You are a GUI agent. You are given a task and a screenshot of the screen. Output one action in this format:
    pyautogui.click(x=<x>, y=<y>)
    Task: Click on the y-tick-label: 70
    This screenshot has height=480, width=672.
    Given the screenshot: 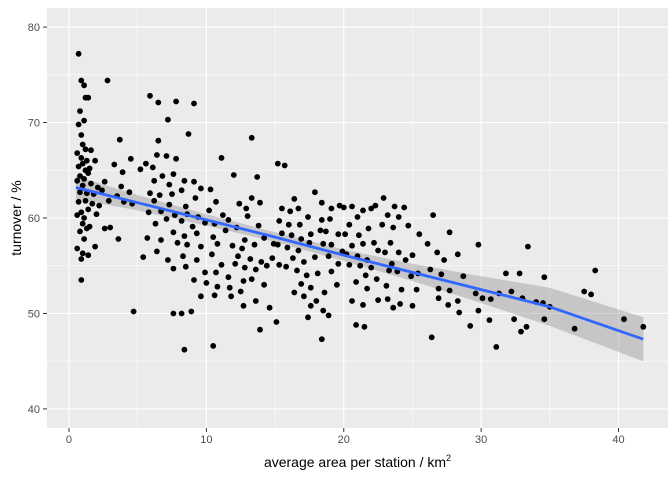 What is the action you would take?
    pyautogui.click(x=34, y=124)
    